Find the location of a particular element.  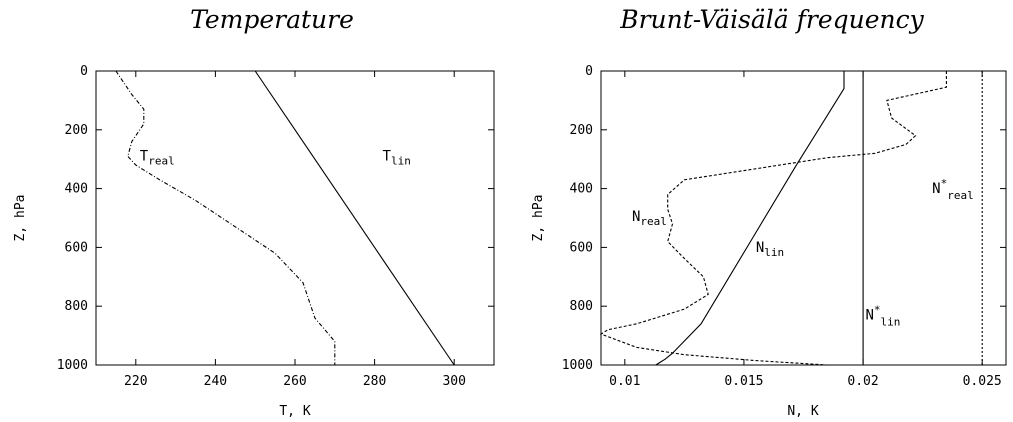

brunt-vaisala-annotation: N*lin is located at coordinates (882, 315).